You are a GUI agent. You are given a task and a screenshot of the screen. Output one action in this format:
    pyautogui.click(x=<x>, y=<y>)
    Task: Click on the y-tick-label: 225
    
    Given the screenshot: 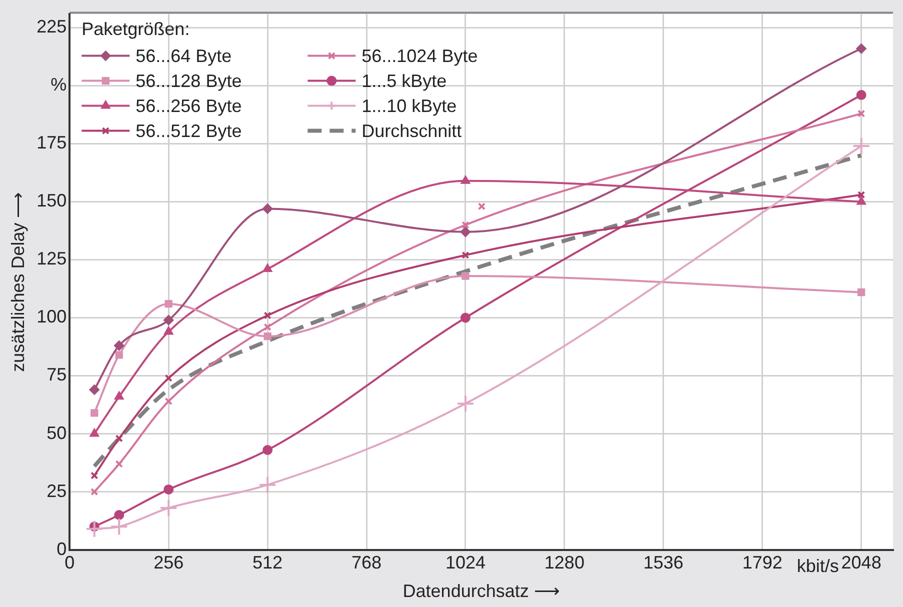 What is the action you would take?
    pyautogui.click(x=51, y=26)
    